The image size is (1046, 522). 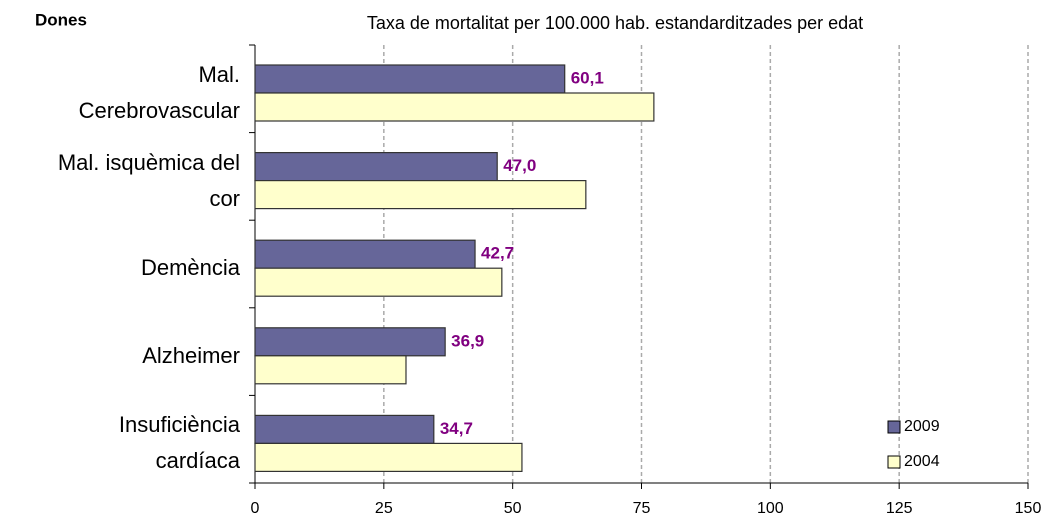 I want to click on x-tick-label: 150, so click(x=1028, y=508).